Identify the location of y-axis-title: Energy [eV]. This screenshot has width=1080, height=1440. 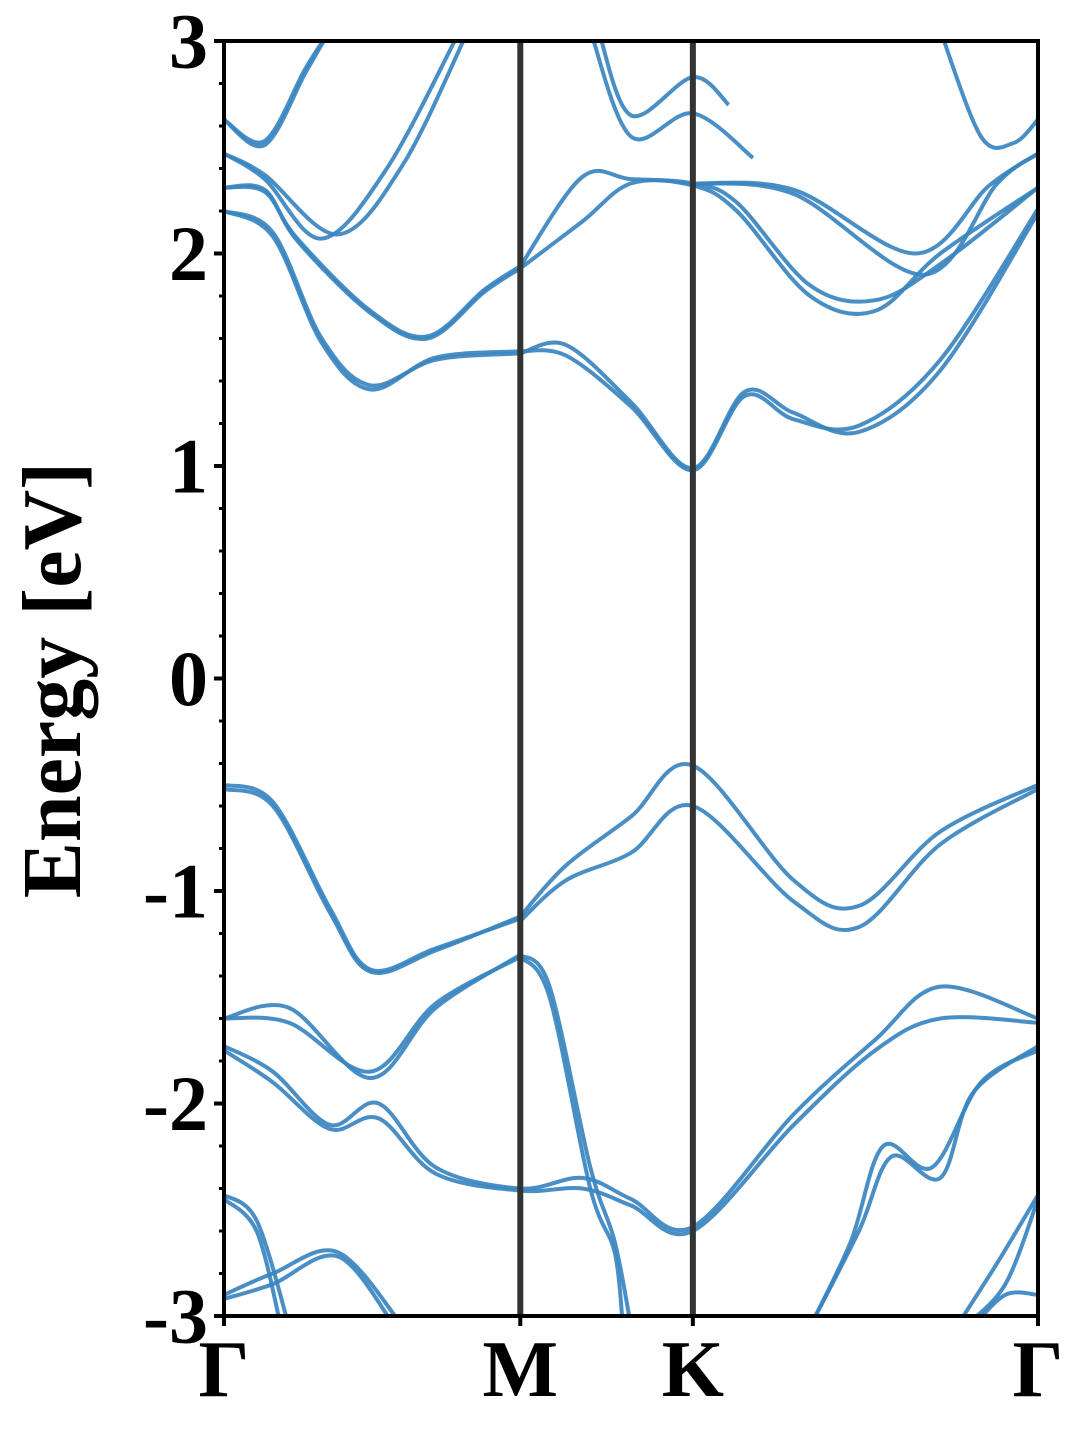
(52, 680).